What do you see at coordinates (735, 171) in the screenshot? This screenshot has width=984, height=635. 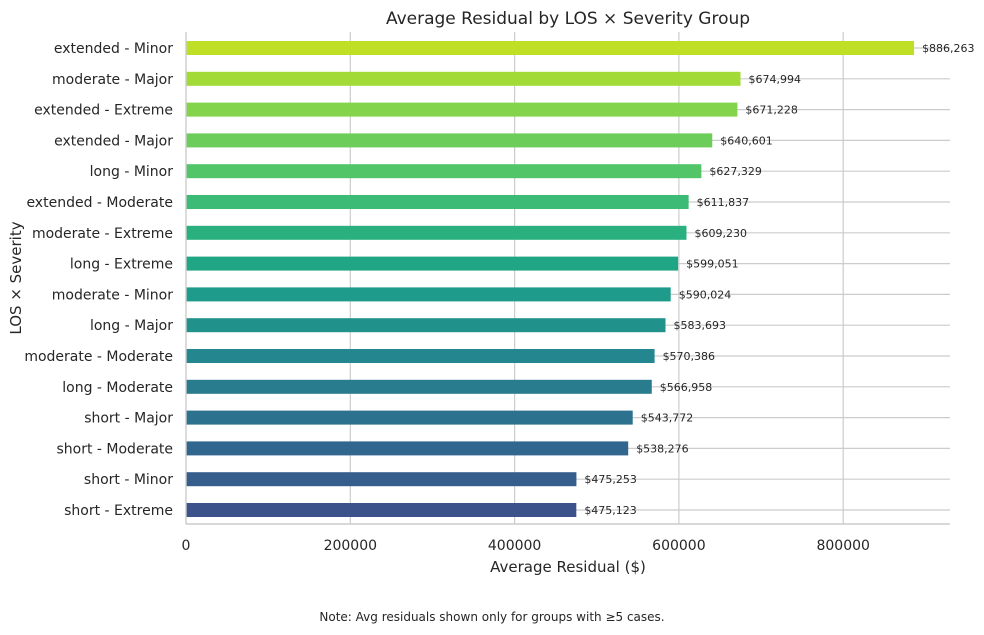 I see `bar-value-label: $627,329` at bounding box center [735, 171].